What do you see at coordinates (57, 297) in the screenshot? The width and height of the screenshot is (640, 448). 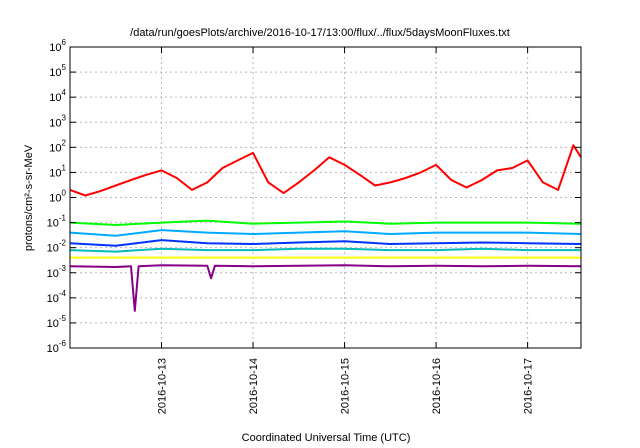 I see `y-tick-label: 10⁻⁴` at bounding box center [57, 297].